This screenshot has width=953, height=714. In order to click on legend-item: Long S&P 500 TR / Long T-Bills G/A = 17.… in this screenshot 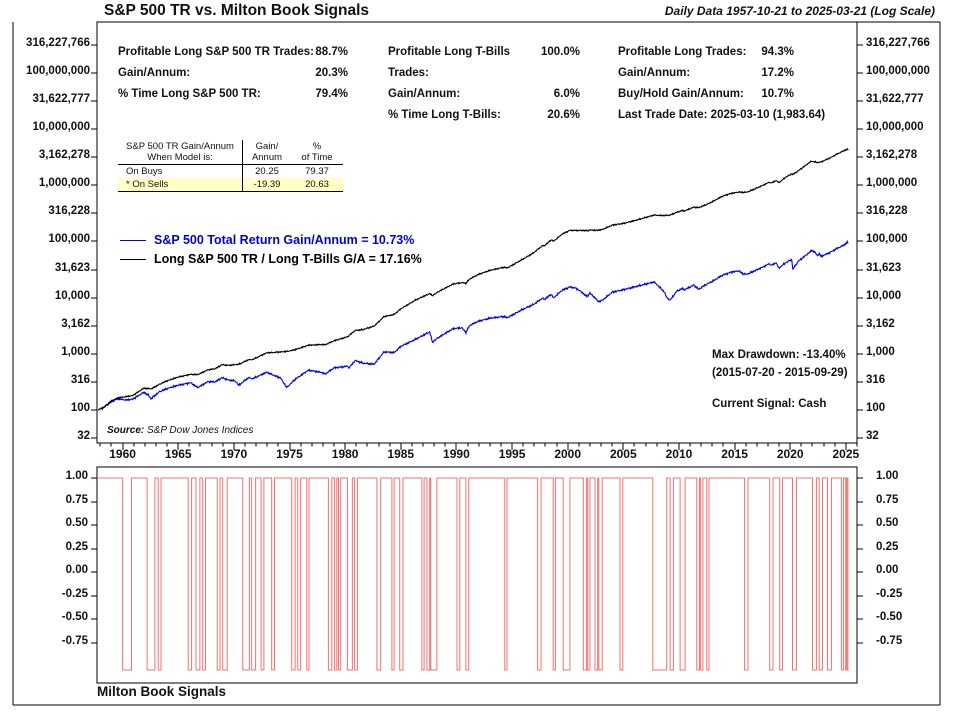, I will do `click(271, 259)`.